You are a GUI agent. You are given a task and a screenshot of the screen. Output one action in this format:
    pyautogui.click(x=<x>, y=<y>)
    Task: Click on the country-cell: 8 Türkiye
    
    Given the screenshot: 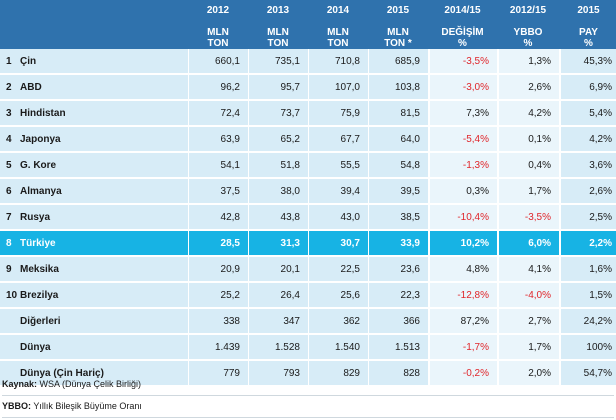 What is the action you would take?
    pyautogui.click(x=94, y=244)
    